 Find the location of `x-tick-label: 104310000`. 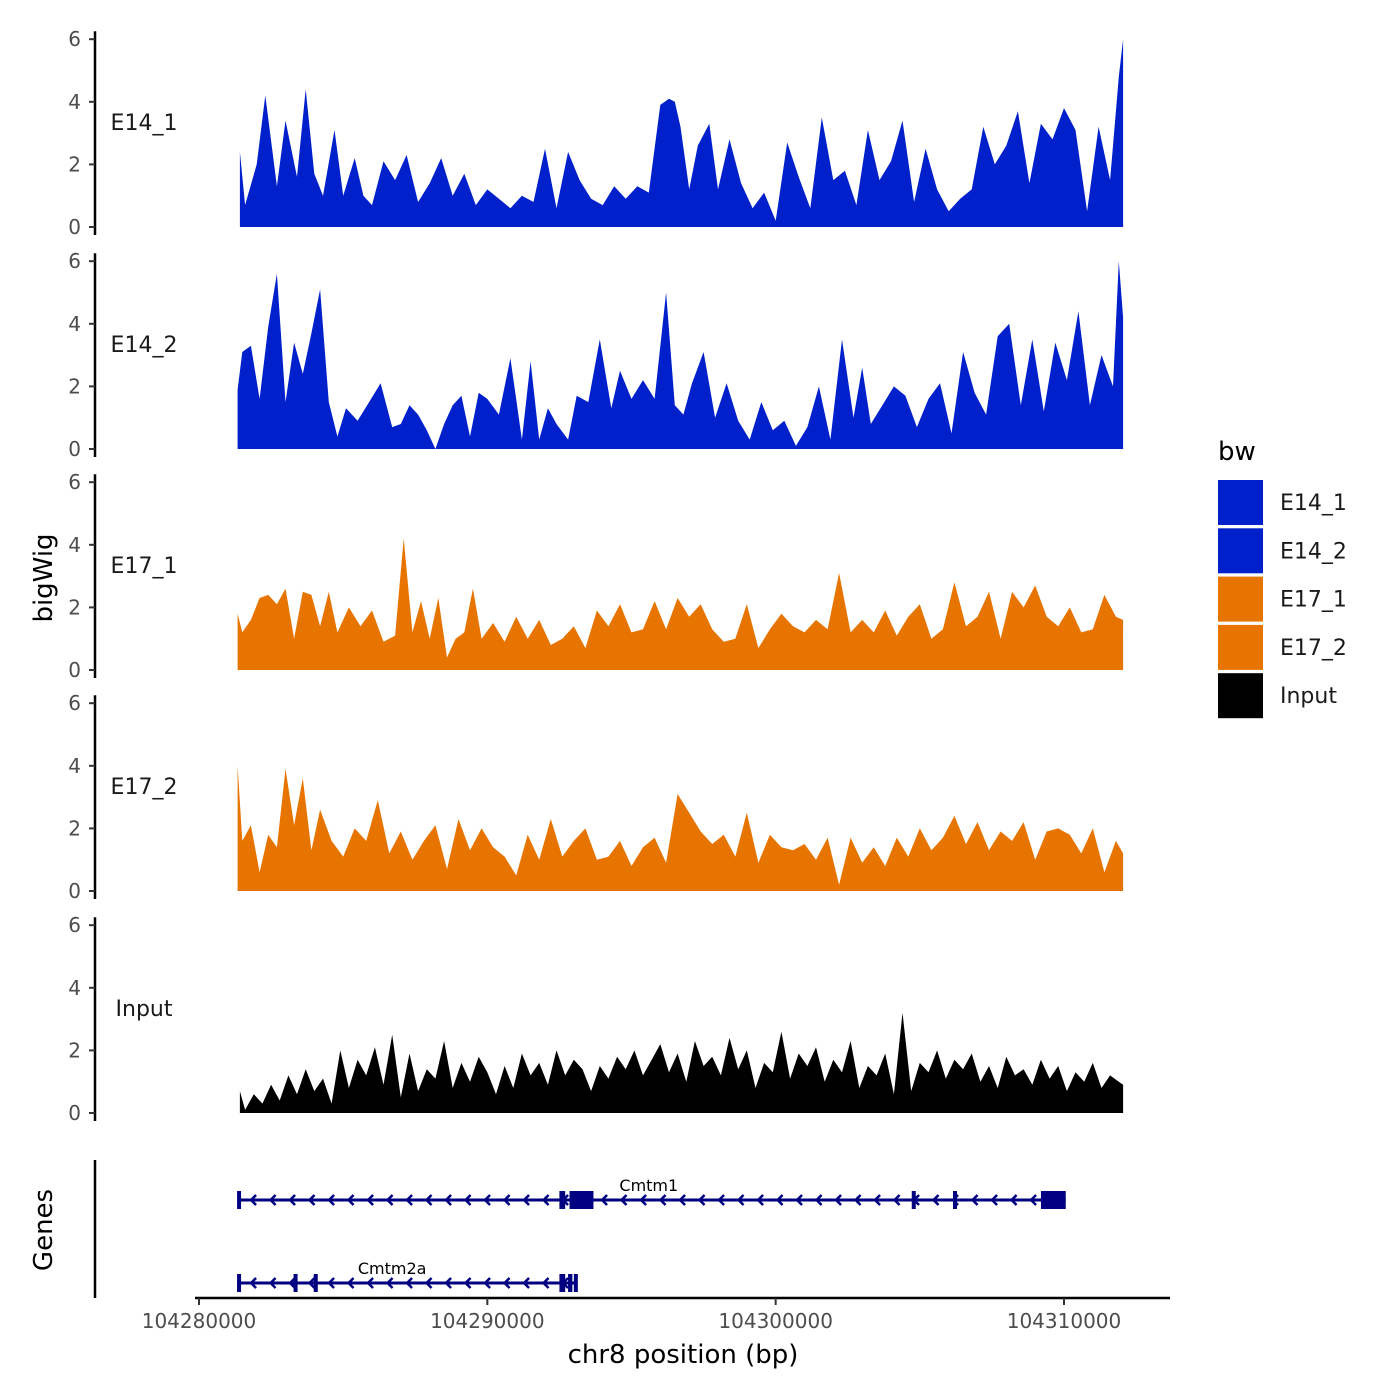

x-tick-label: 104310000 is located at coordinates (1064, 1321).